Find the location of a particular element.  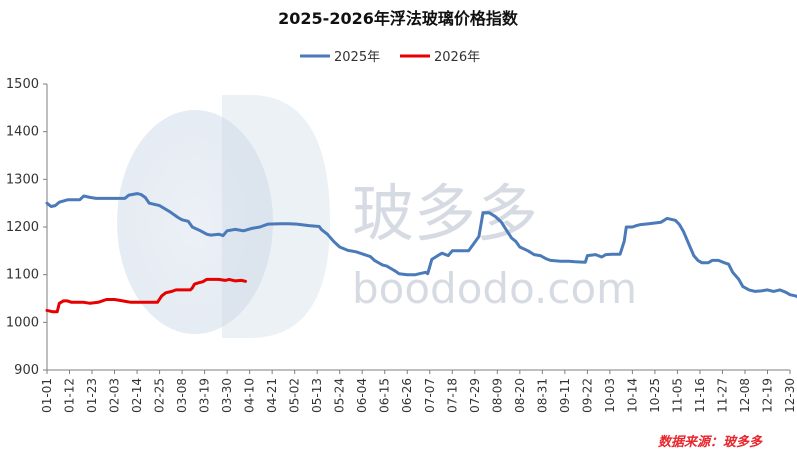

x-tick-label: 04-21 is located at coordinates (272, 395).